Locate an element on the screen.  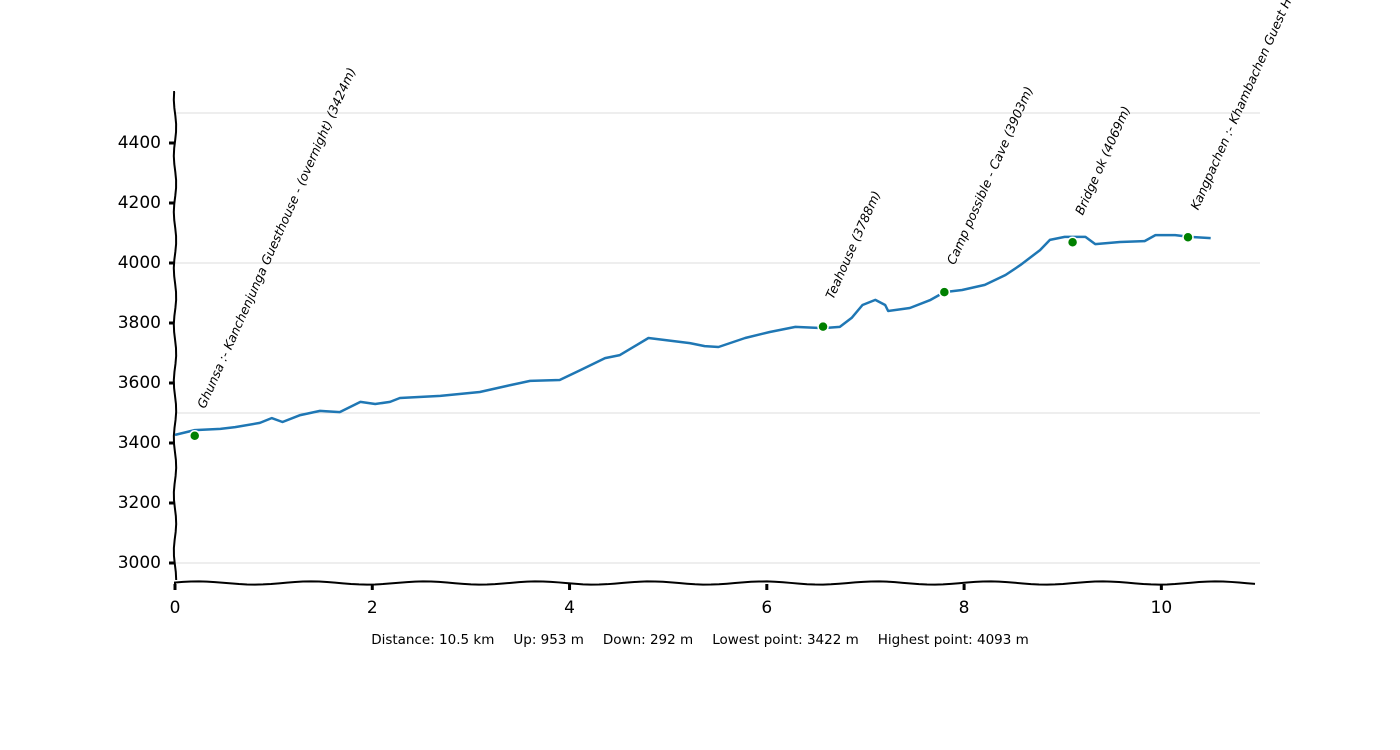
y-tick-label: 3000 is located at coordinates (139, 563).